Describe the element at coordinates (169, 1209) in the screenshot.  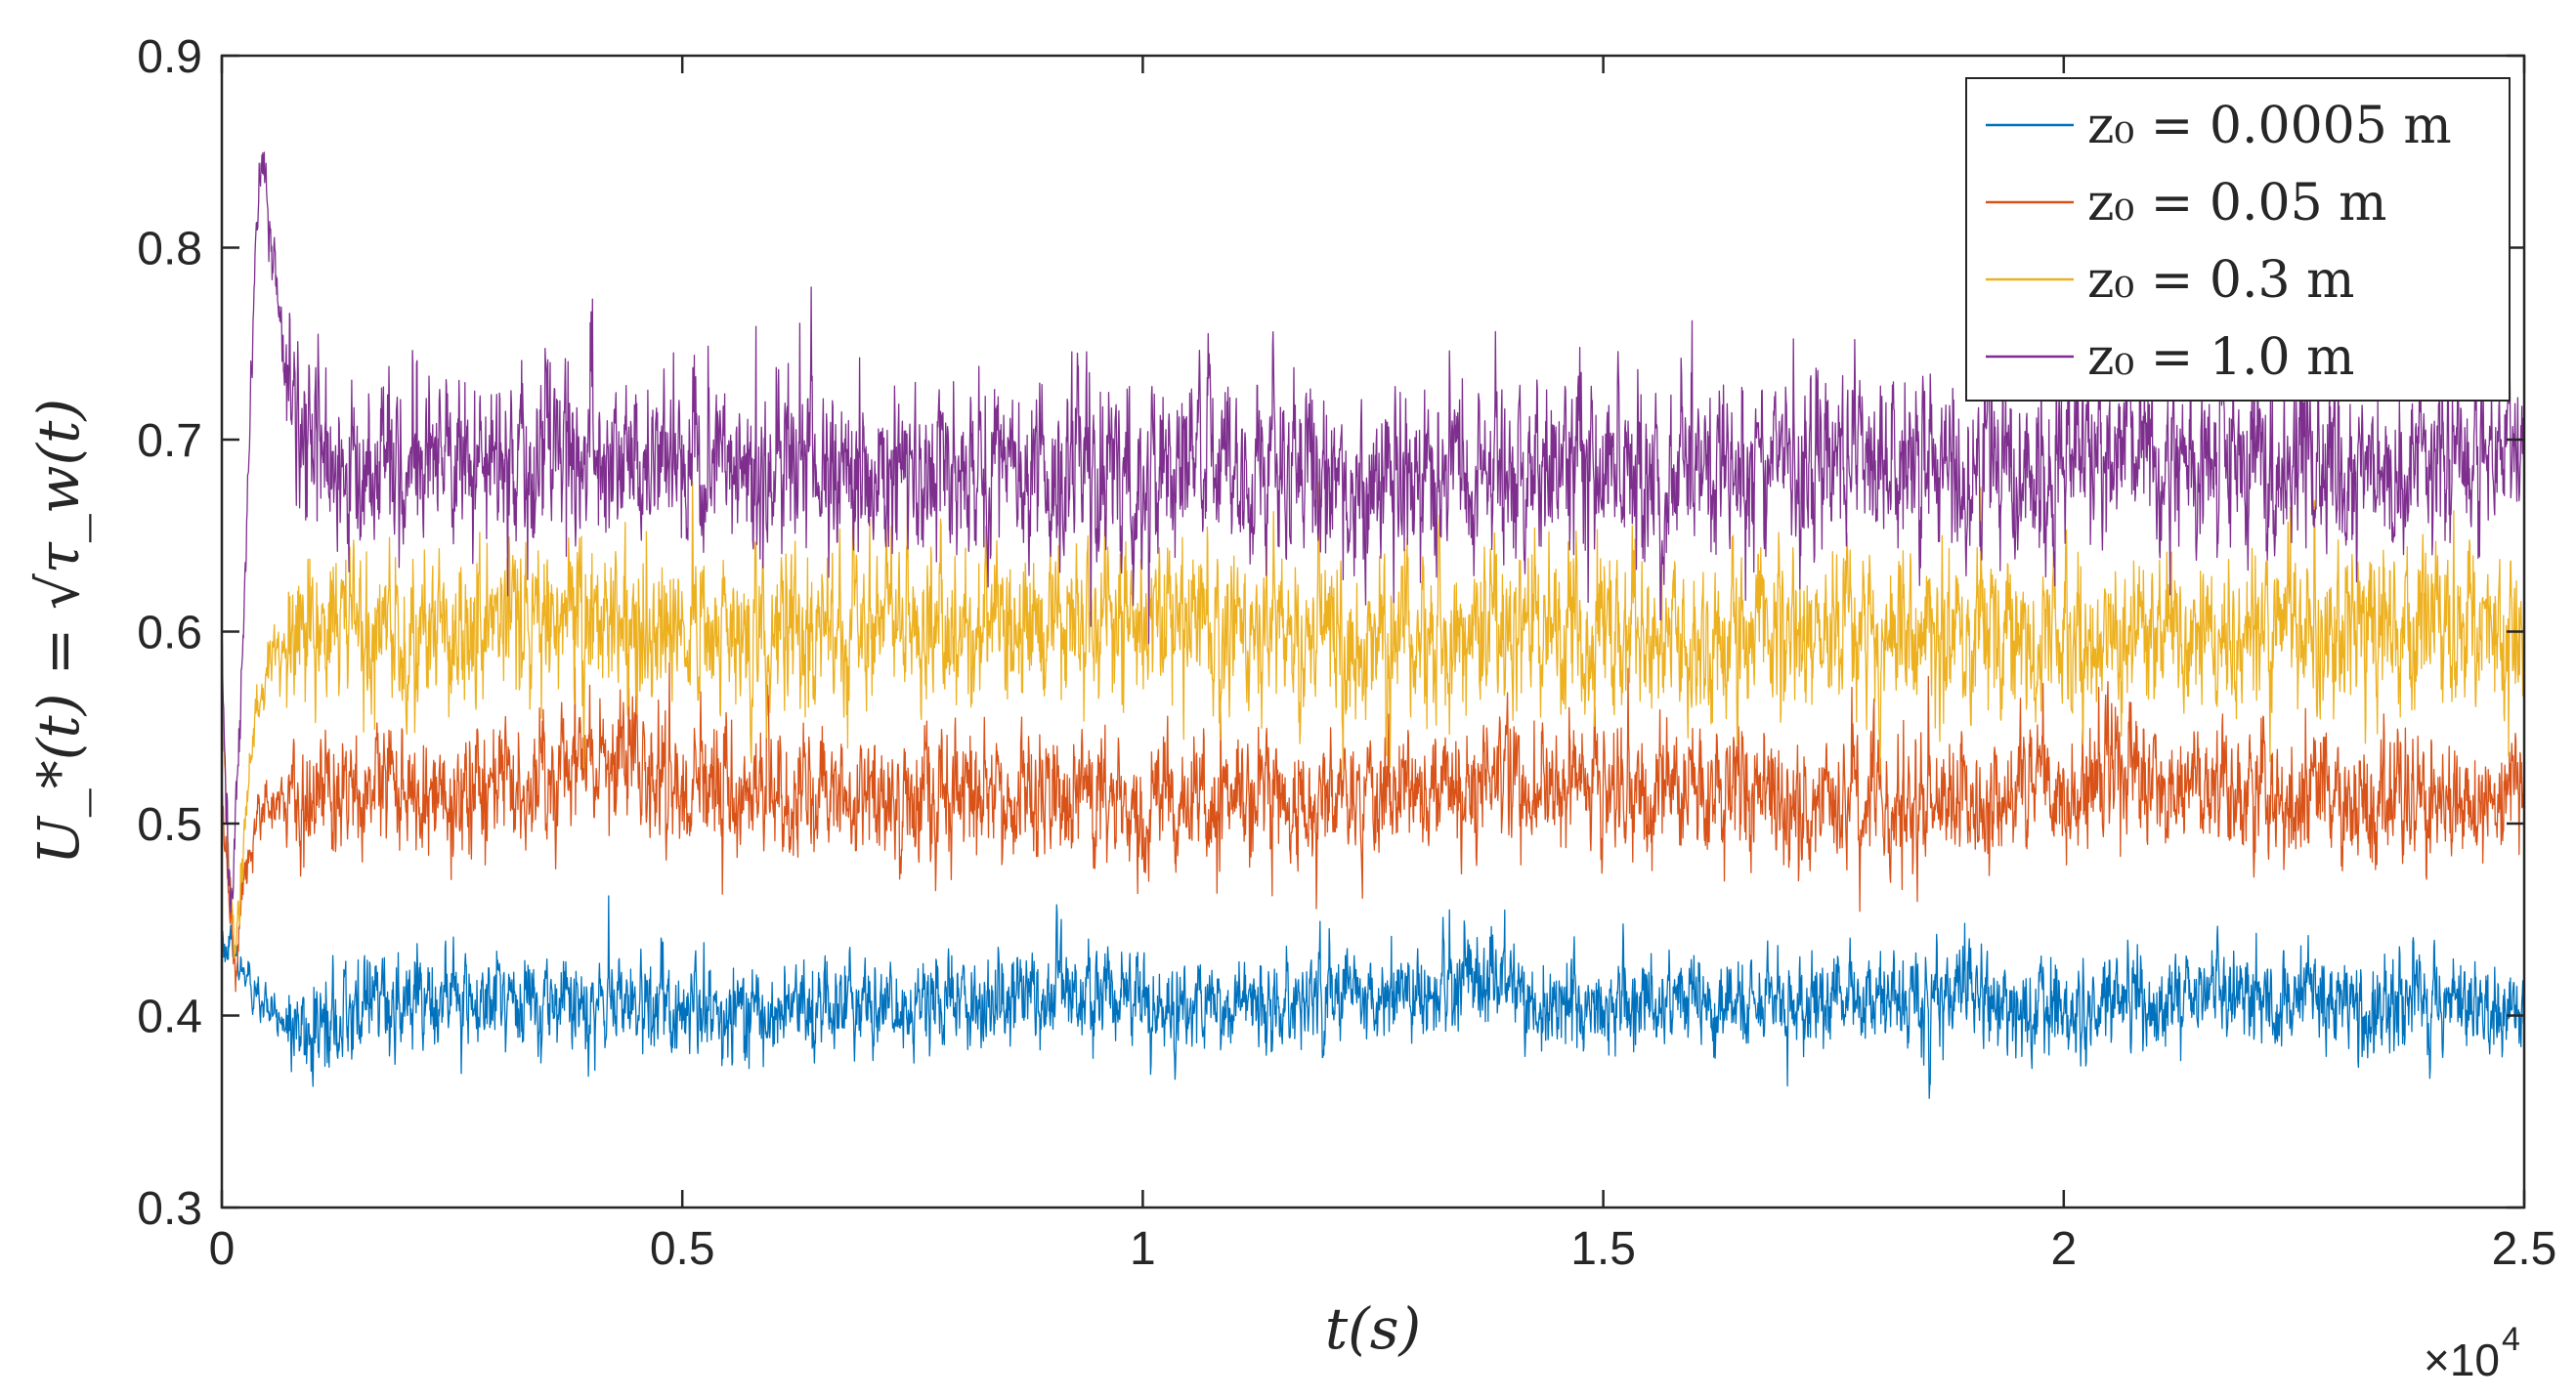
I see `y-tick-label: 0.3` at that location.